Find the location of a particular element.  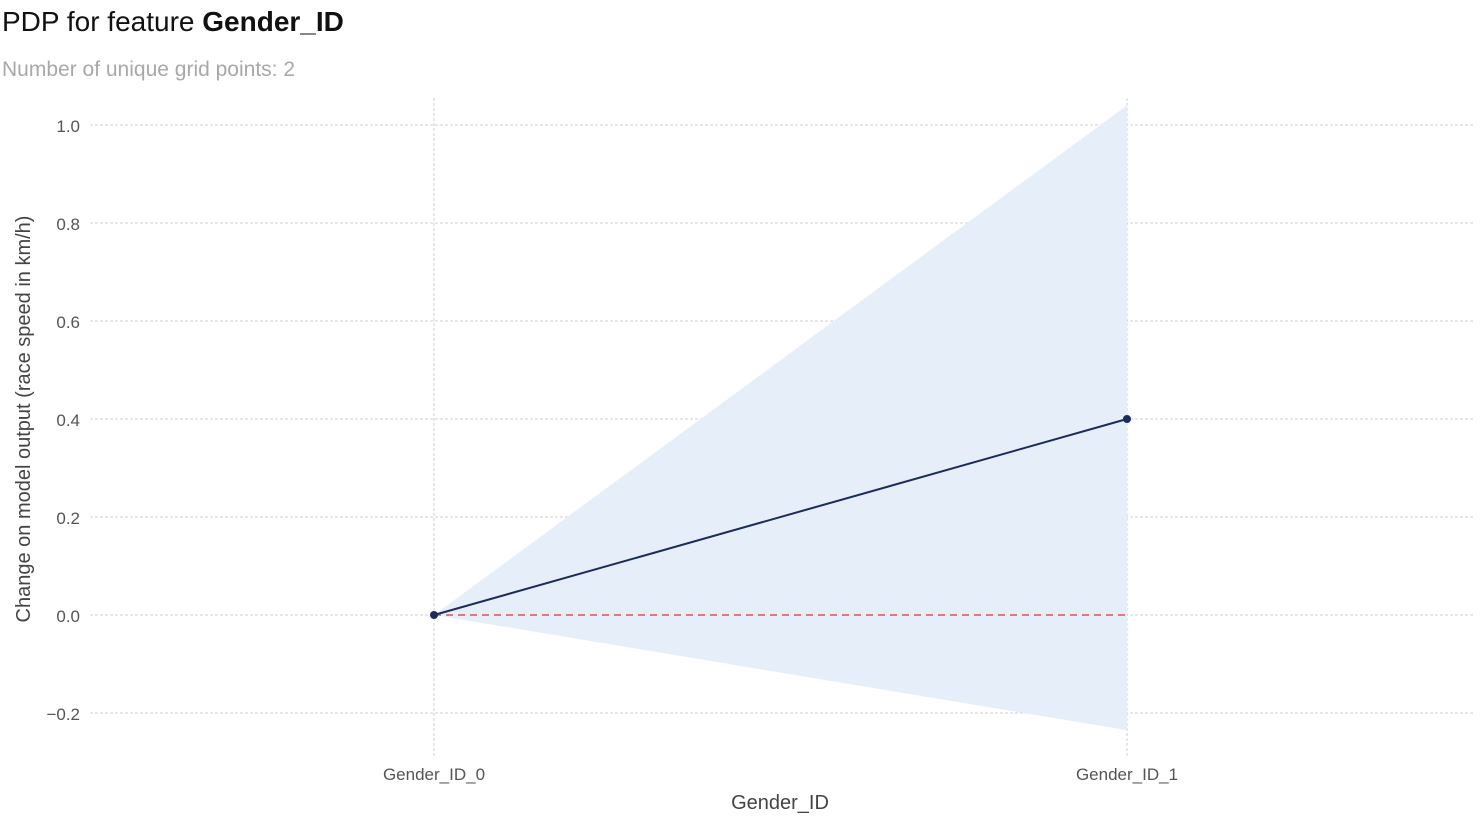

pdp-line is located at coordinates (780, 517).